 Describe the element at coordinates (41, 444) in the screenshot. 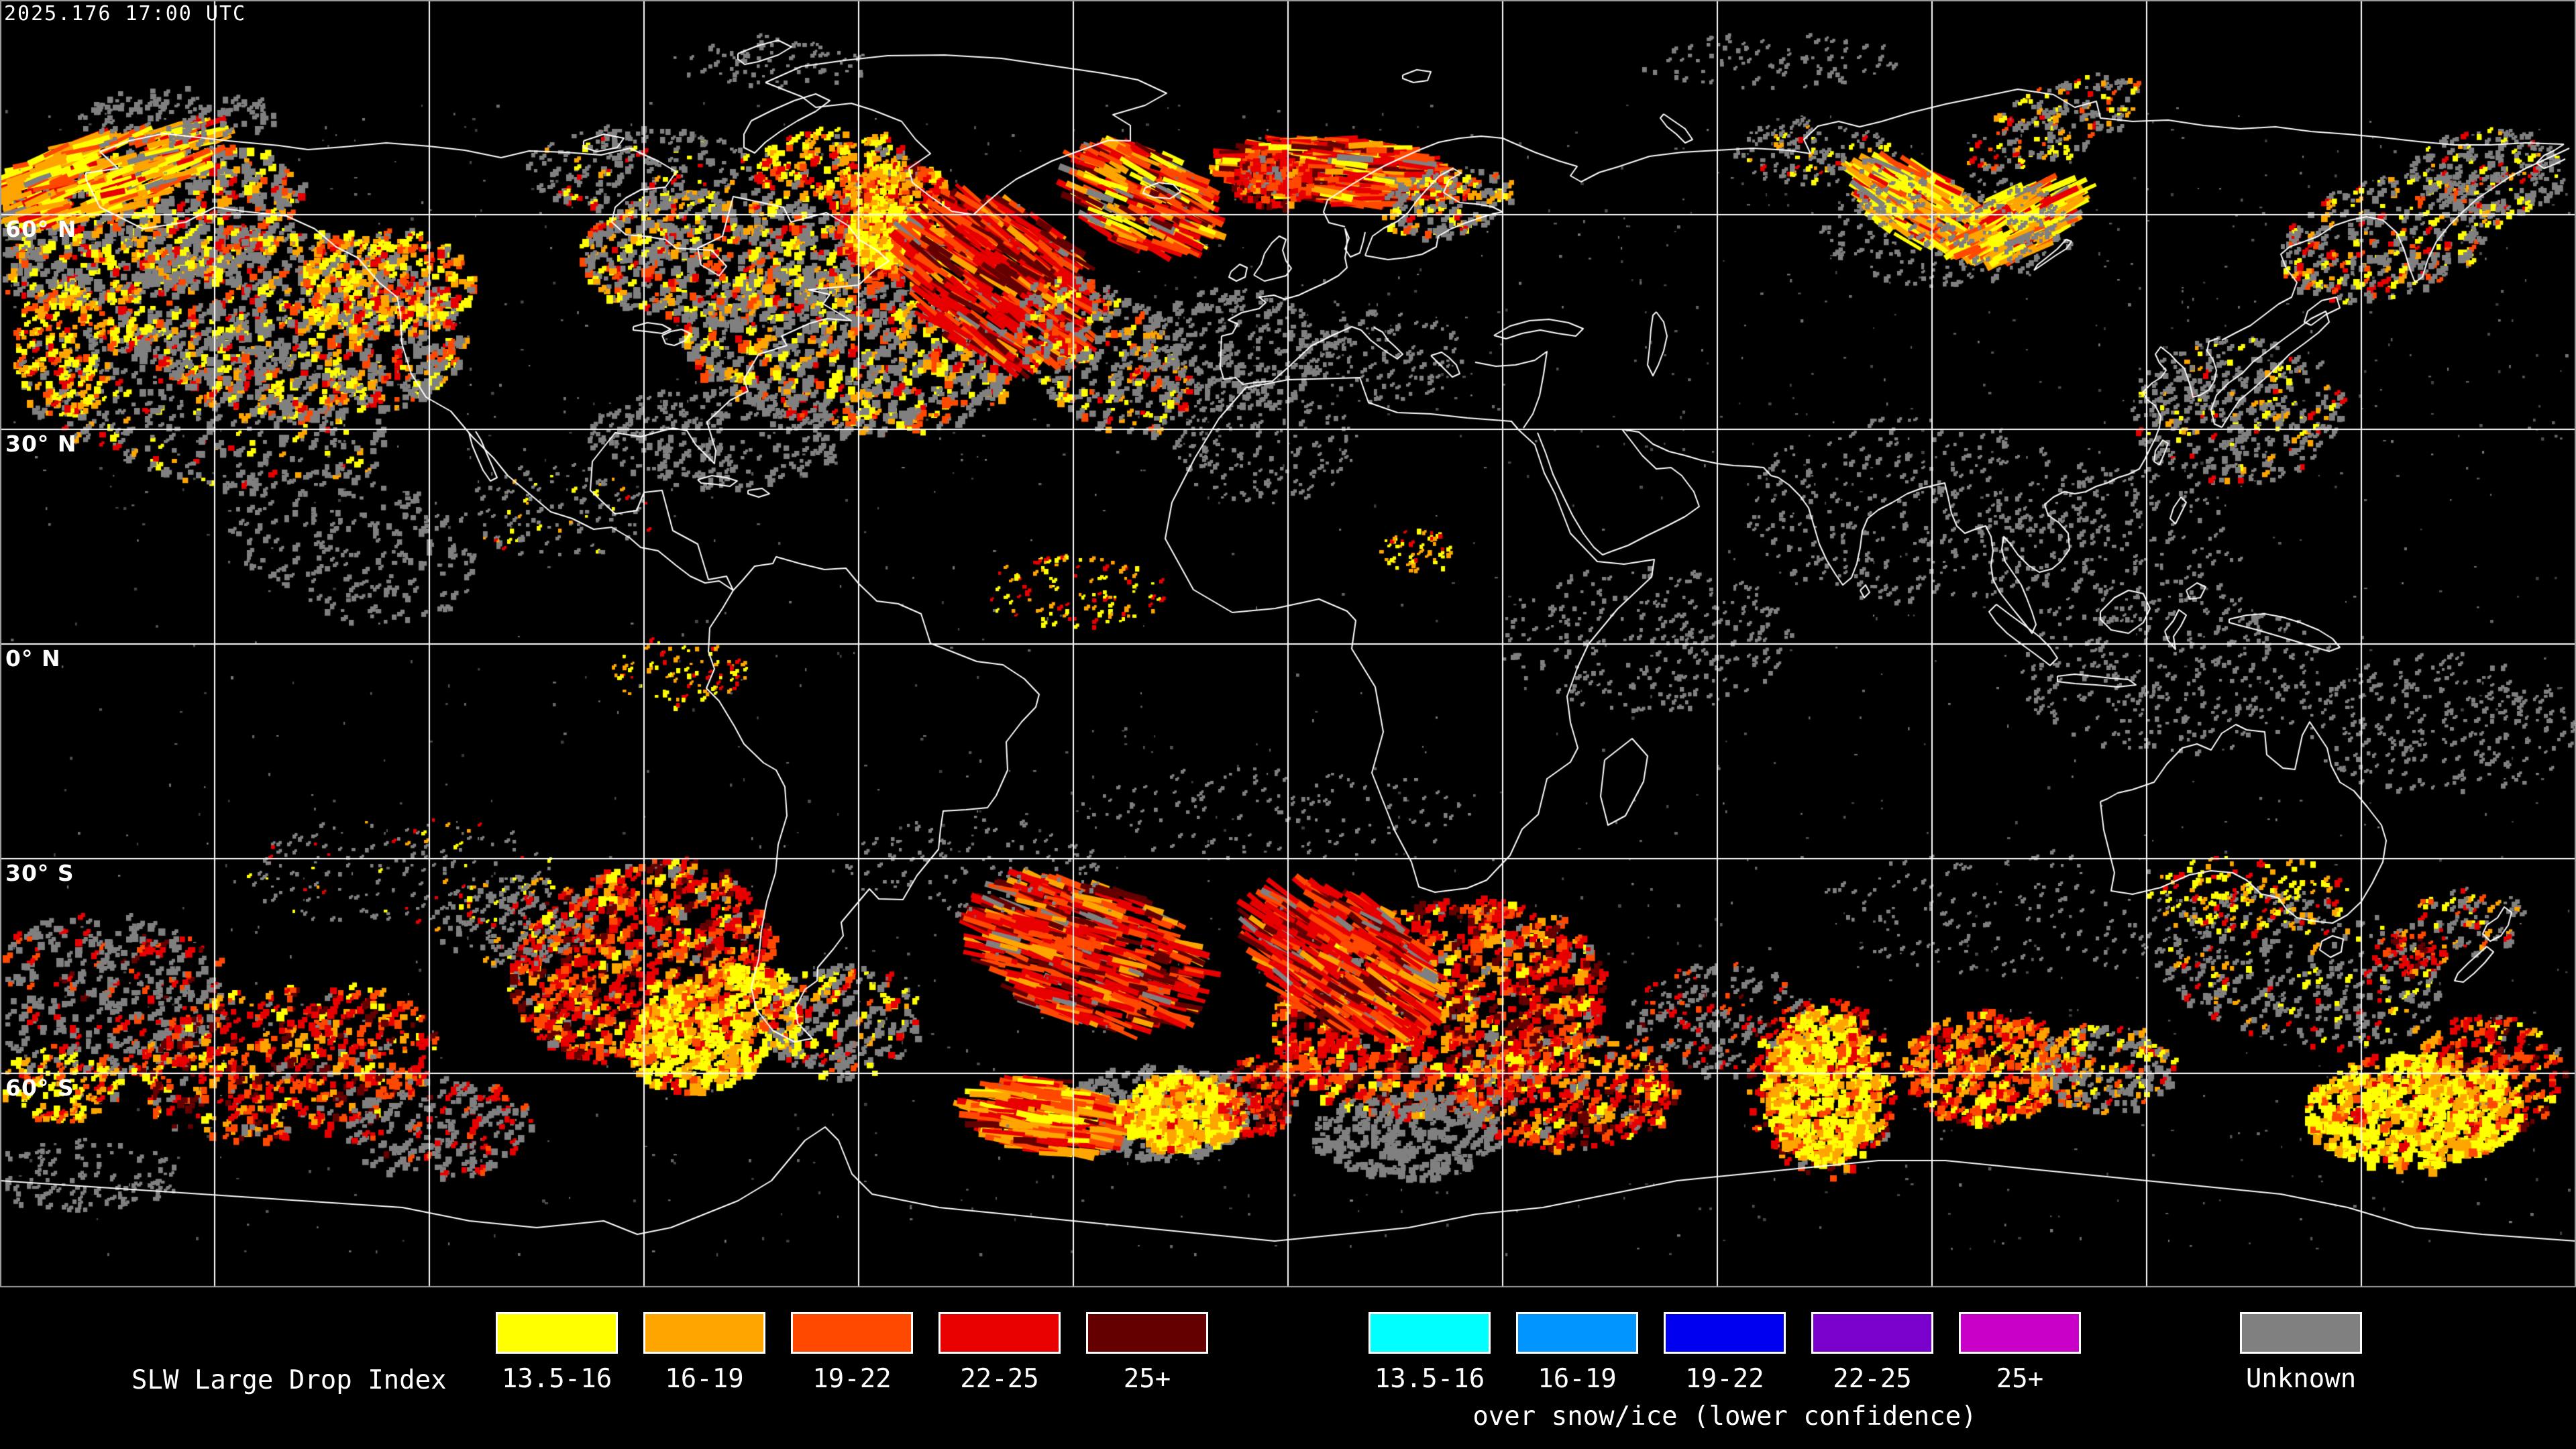

I see `latitude-label: 30° N` at that location.